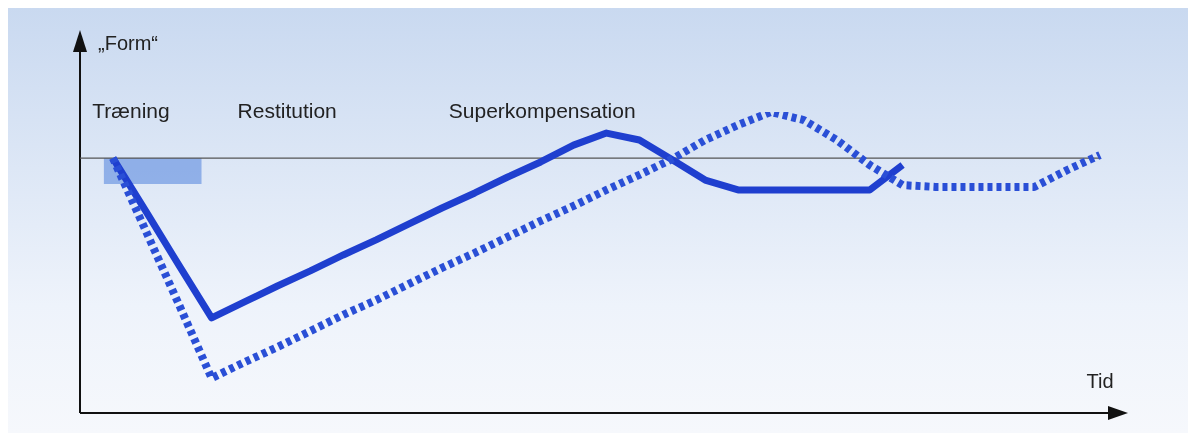 This screenshot has width=1196, height=441. What do you see at coordinates (131, 110) in the screenshot?
I see `annotation: Træning` at bounding box center [131, 110].